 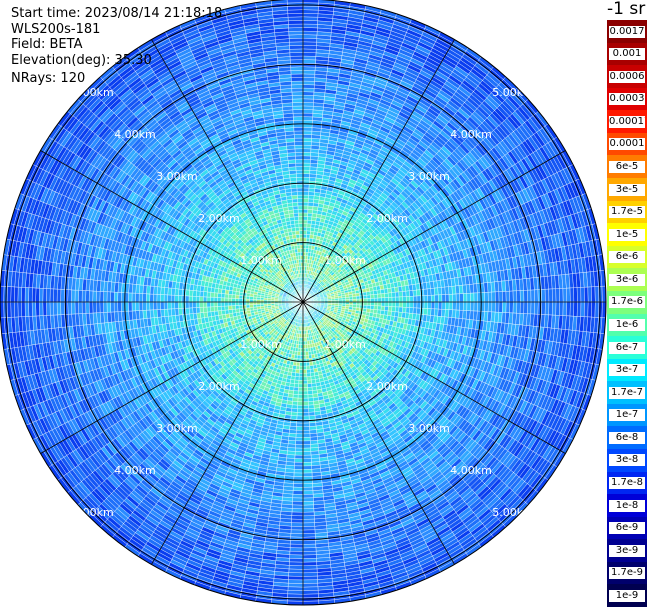 I want to click on colorbar-tick-label: 3e-9, so click(x=627, y=550).